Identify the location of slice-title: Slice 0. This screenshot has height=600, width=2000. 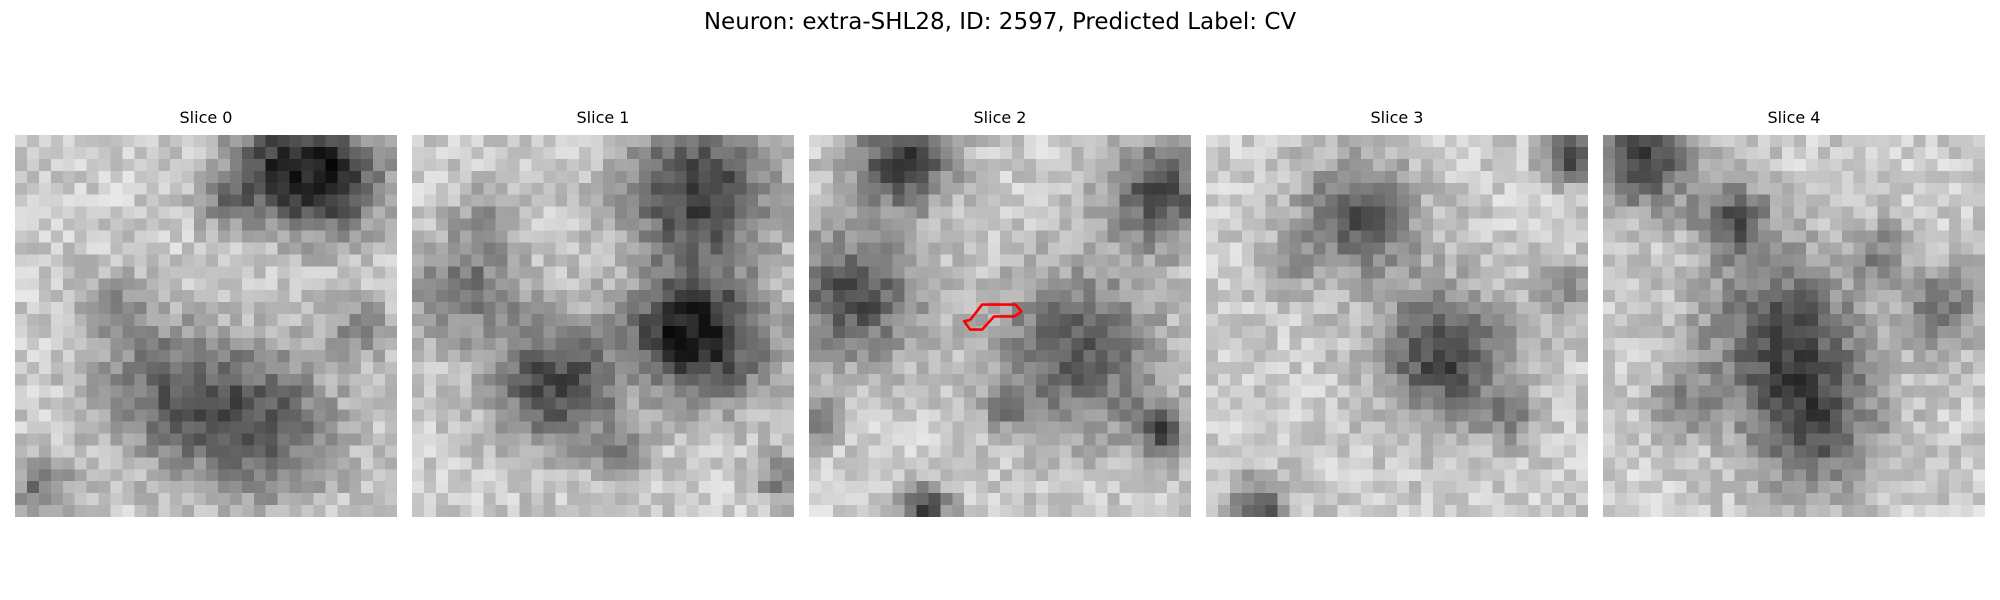
(206, 117).